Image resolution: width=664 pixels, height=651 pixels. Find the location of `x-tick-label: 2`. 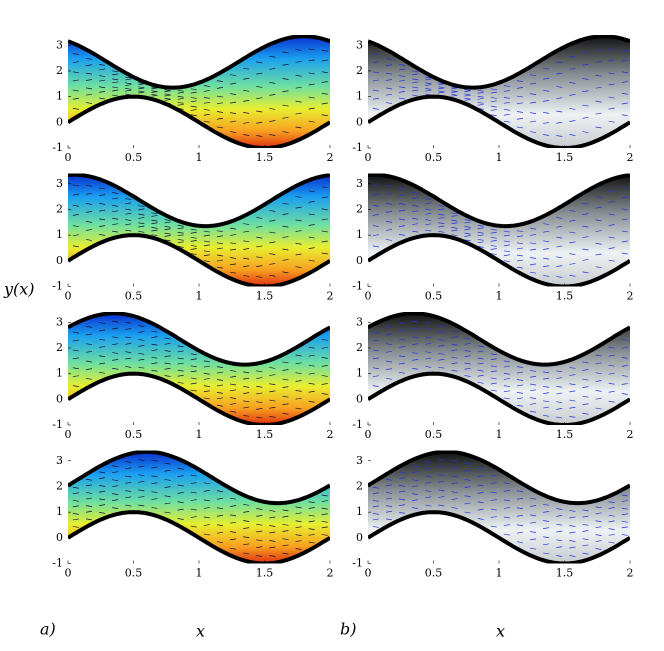

x-tick-label: 2 is located at coordinates (330, 296).